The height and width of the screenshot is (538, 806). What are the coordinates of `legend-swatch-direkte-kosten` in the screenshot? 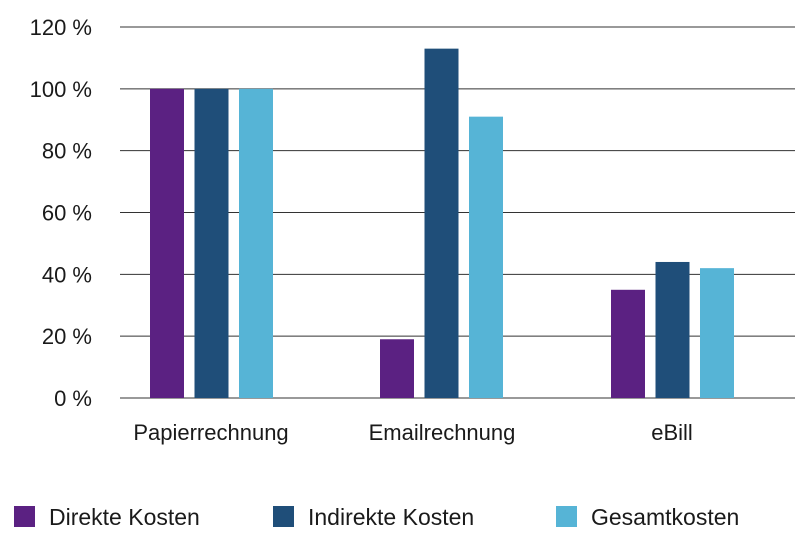 It's located at (24, 516).